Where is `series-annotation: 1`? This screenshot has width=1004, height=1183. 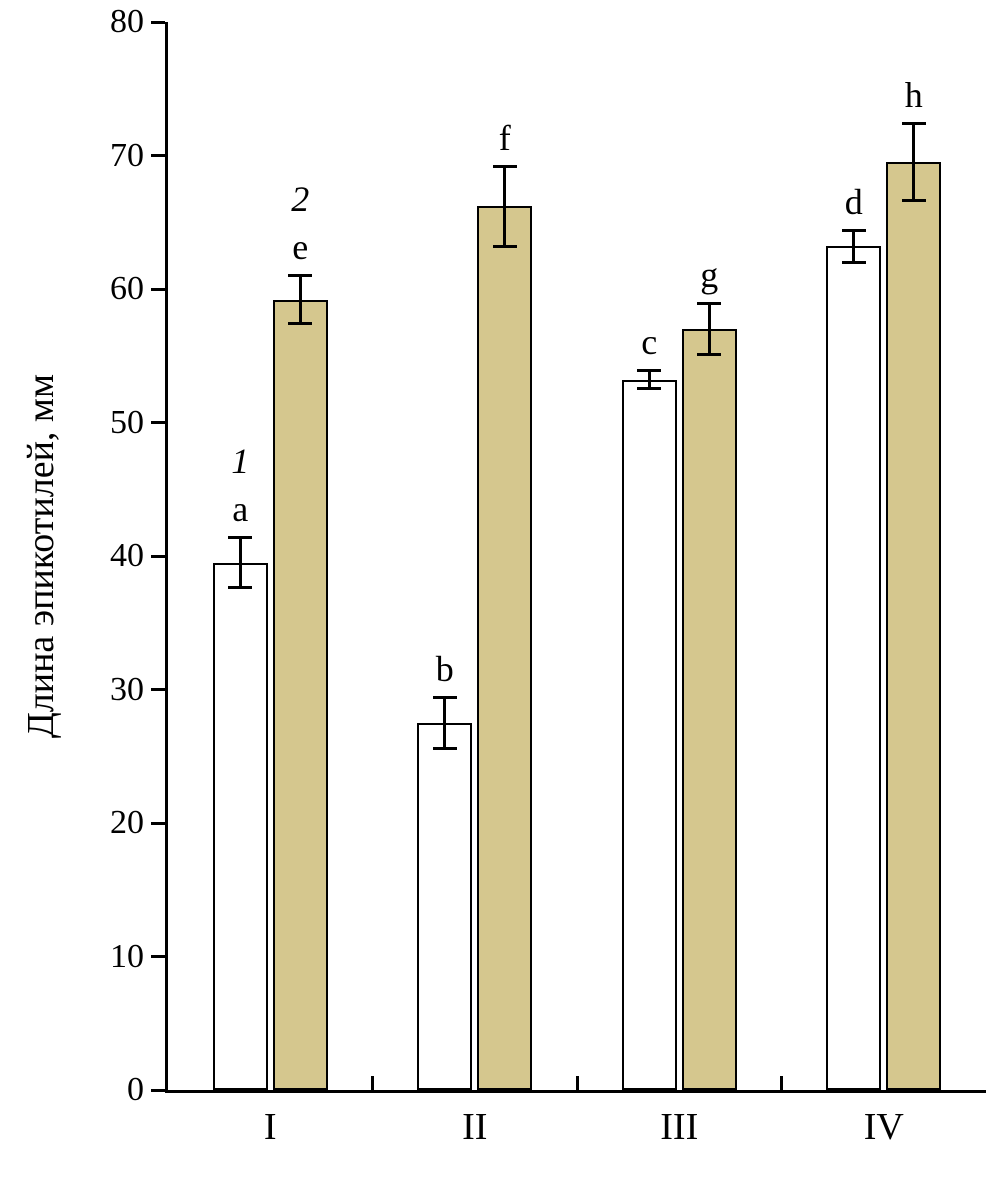
series-annotation: 1 is located at coordinates (240, 460).